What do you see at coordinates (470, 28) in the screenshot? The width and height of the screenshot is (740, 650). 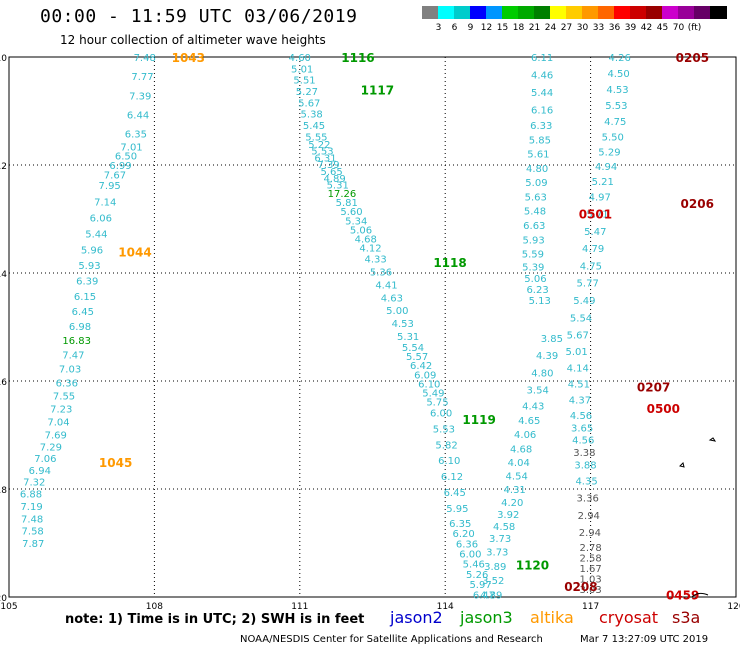 I see `color-scale-label: 9` at bounding box center [470, 28].